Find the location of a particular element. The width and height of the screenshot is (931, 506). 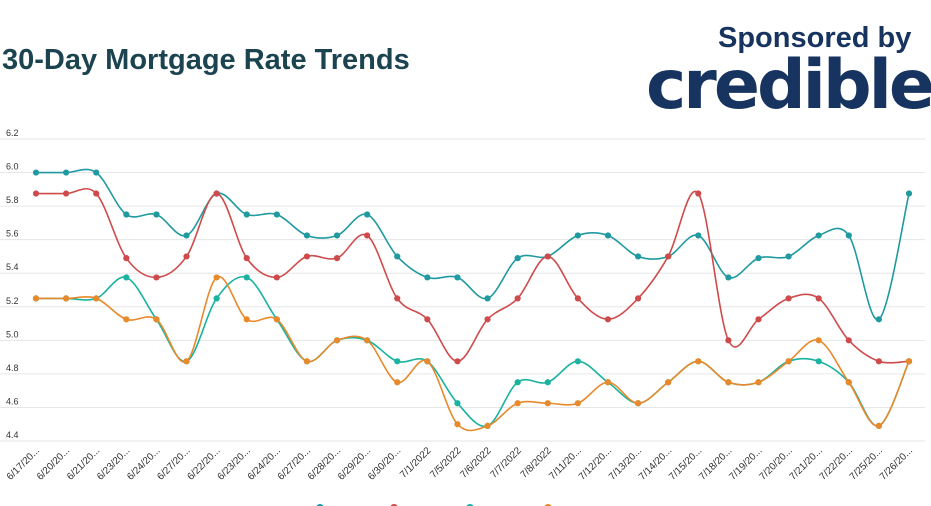

y-tick-label: 5.0 is located at coordinates (12, 334).